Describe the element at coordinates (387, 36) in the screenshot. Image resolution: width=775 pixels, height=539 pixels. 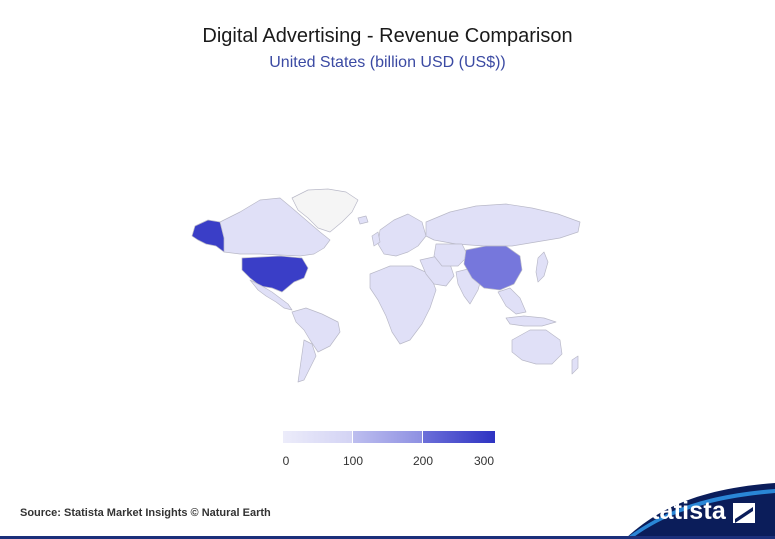
I see `chart-title: Digital Advertising - Revenue Comparison` at that location.